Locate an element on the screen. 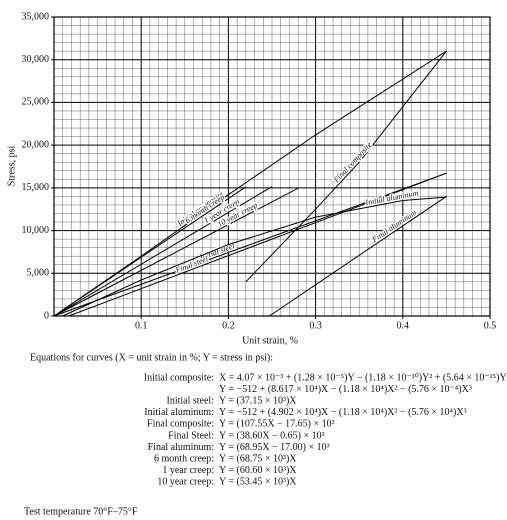 This screenshot has width=507, height=520. y-tick-label: 10,000 is located at coordinates (36, 230).